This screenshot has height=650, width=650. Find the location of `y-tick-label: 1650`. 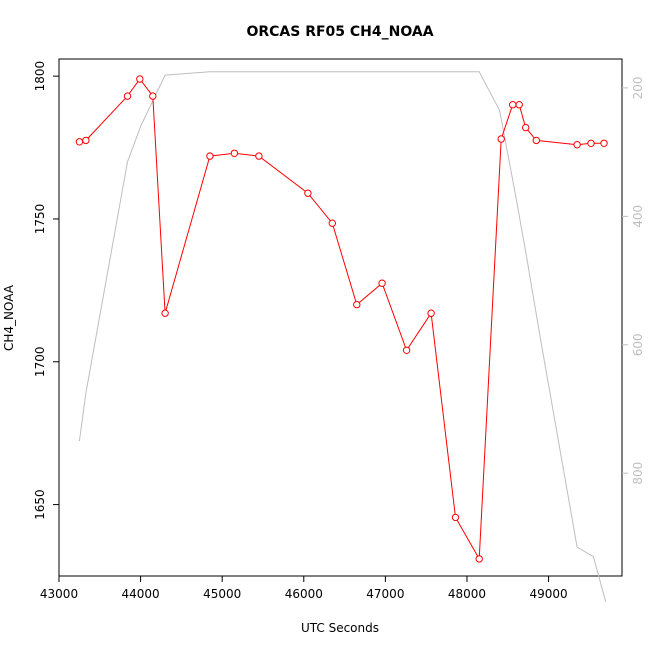

y-tick-label: 1650 is located at coordinates (40, 504).